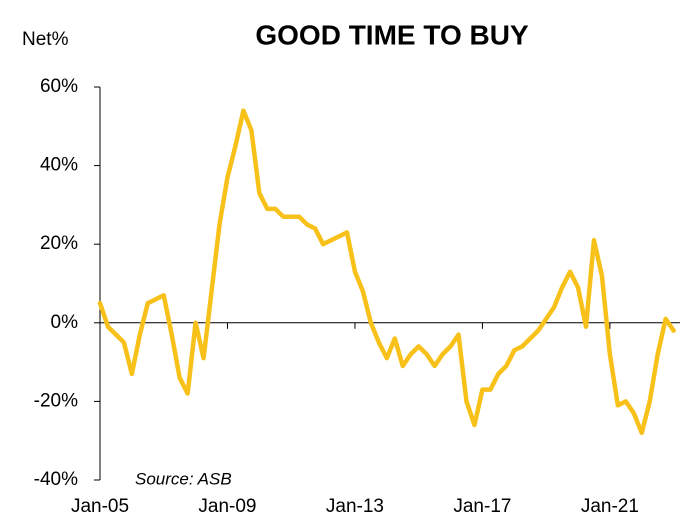 This screenshot has width=697, height=532. Describe the element at coordinates (59, 86) in the screenshot. I see `y-tick-label: 60%` at that location.